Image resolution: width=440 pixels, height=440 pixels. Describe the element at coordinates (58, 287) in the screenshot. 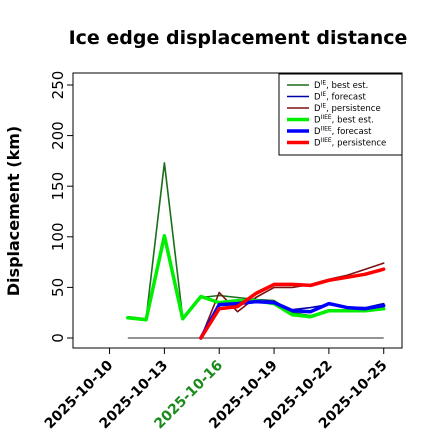

I see `y-tick-label: 50` at that location.